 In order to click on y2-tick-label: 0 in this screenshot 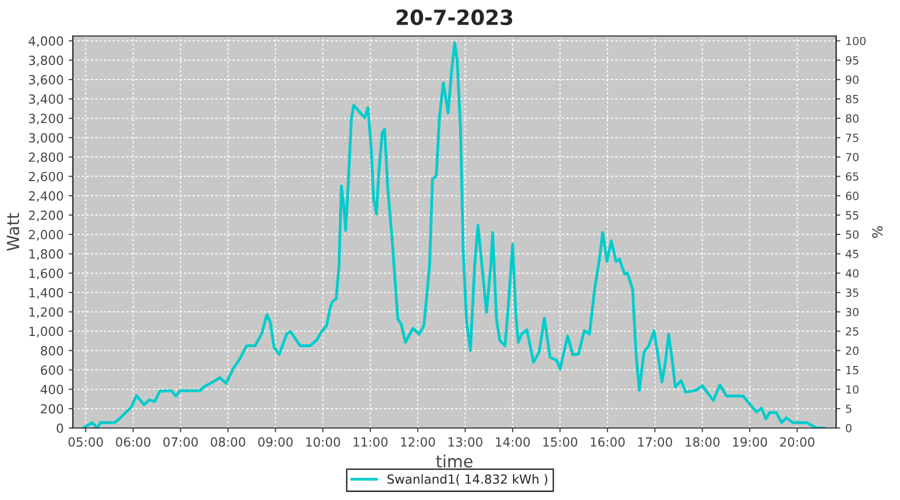, I will do `click(849, 428)`.